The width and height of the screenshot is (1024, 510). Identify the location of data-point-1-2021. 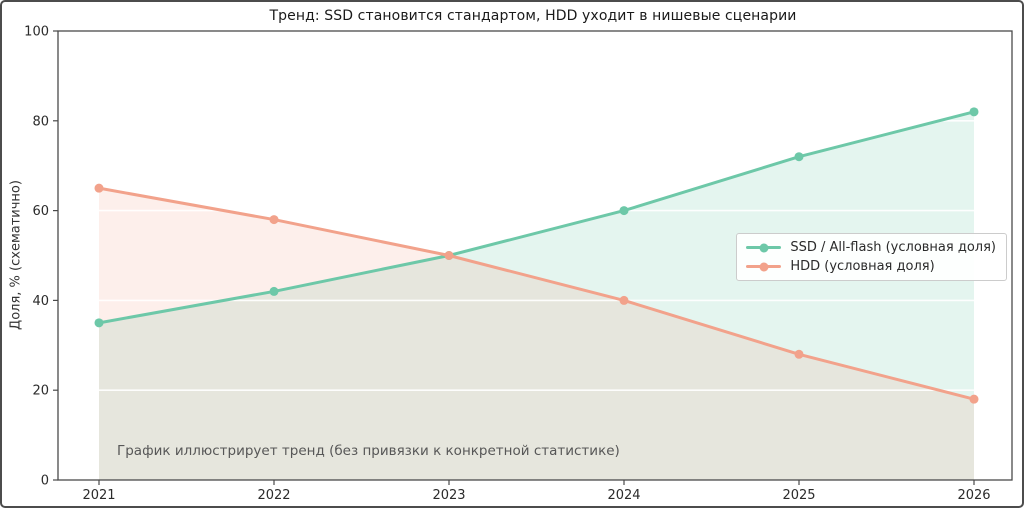
(99, 188).